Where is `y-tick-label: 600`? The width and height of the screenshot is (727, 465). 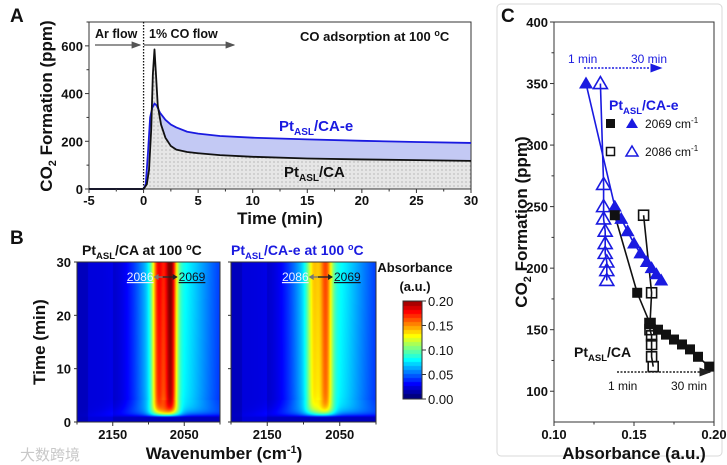
y-tick-label: 600 is located at coordinates (72, 46).